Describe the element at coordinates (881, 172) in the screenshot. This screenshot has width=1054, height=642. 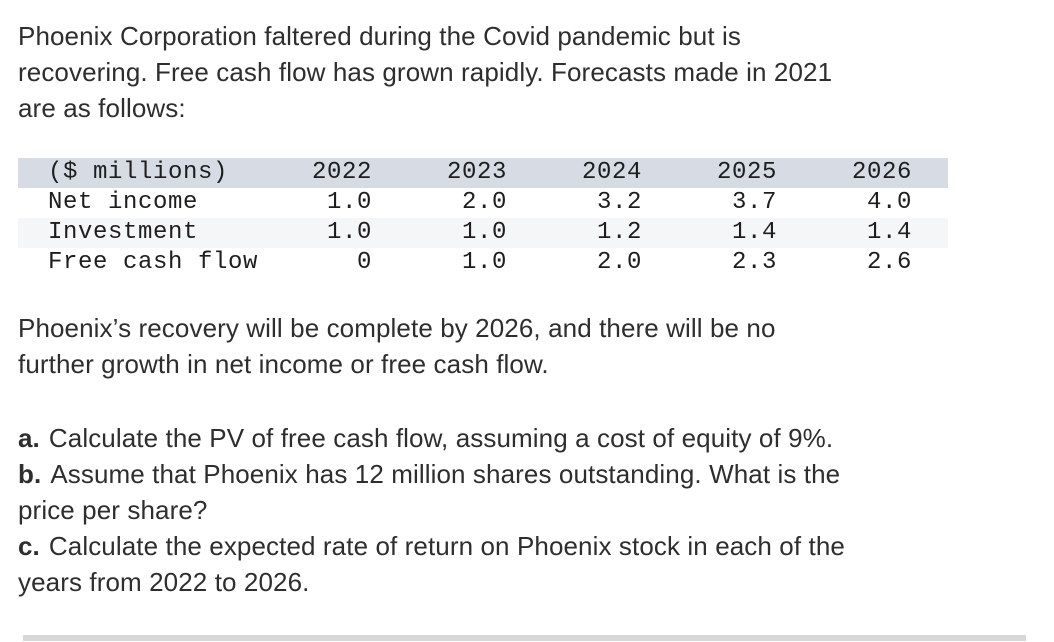
I see `header-cell-2026: 2026` at that location.